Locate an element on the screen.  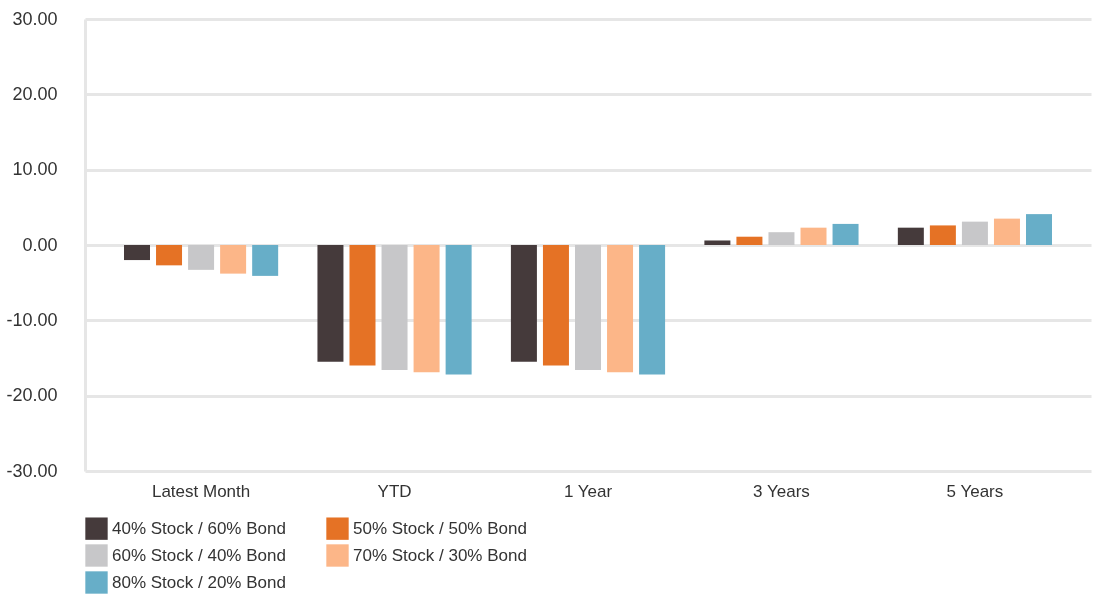
y-tick-label: 10.00 is located at coordinates (35, 169).